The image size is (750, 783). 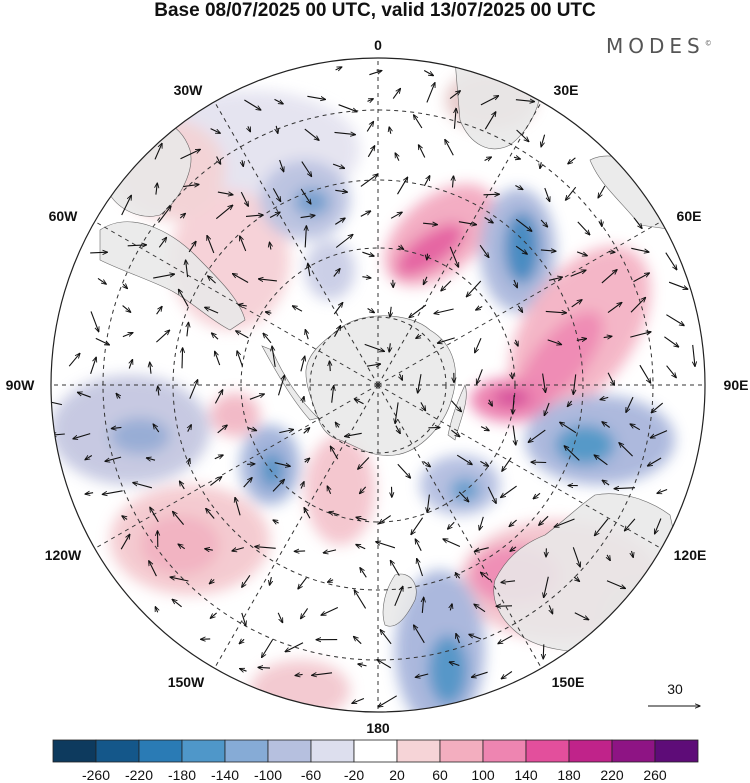 What do you see at coordinates (139, 775) in the screenshot?
I see `colorbar-tick-label: -220` at bounding box center [139, 775].